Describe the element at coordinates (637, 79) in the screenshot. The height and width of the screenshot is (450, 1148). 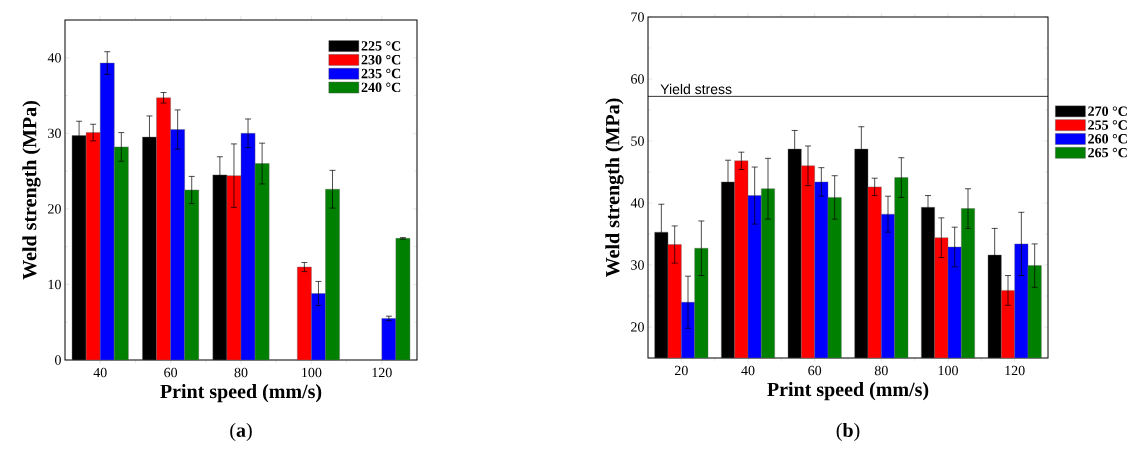
I see `y-tick-label: 60` at that location.